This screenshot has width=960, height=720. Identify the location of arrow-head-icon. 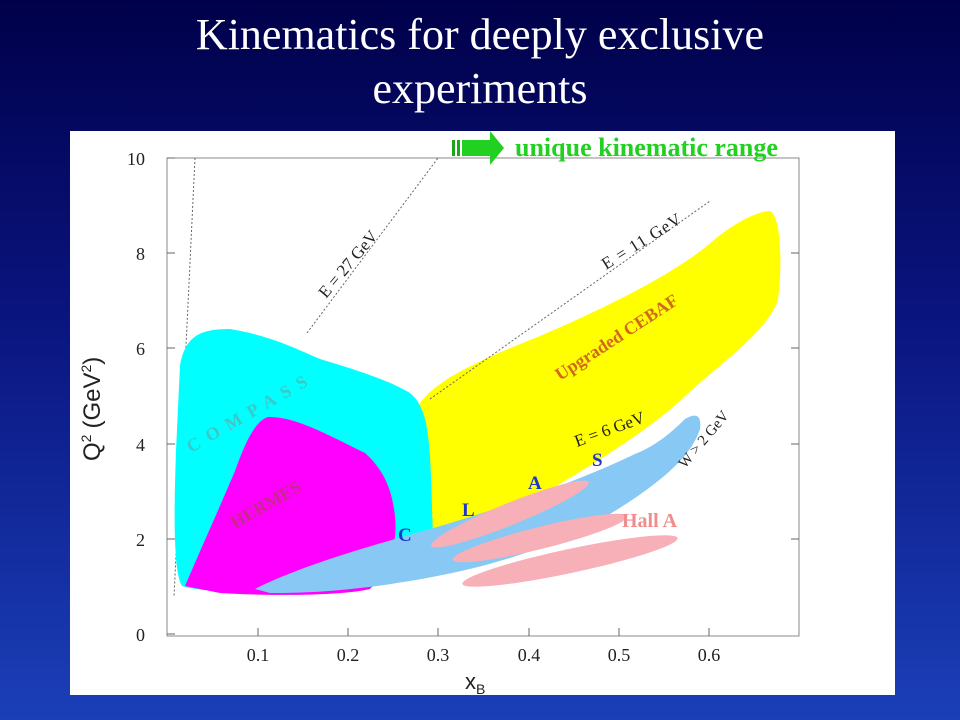
(497, 148).